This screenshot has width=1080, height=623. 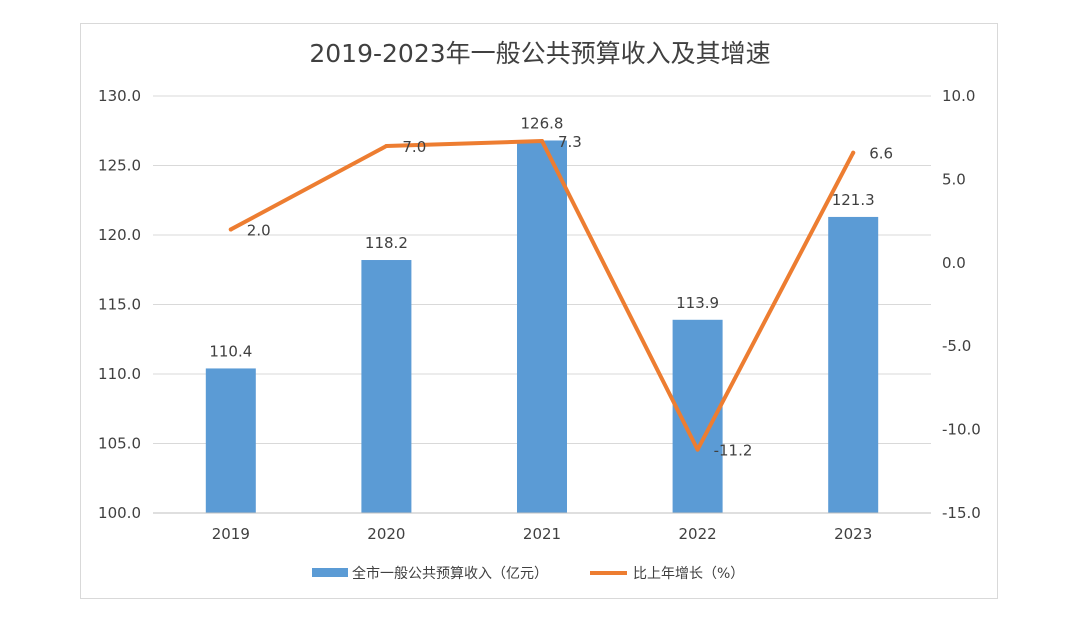 I want to click on y-left-tick-label: 100.0, so click(x=119, y=513).